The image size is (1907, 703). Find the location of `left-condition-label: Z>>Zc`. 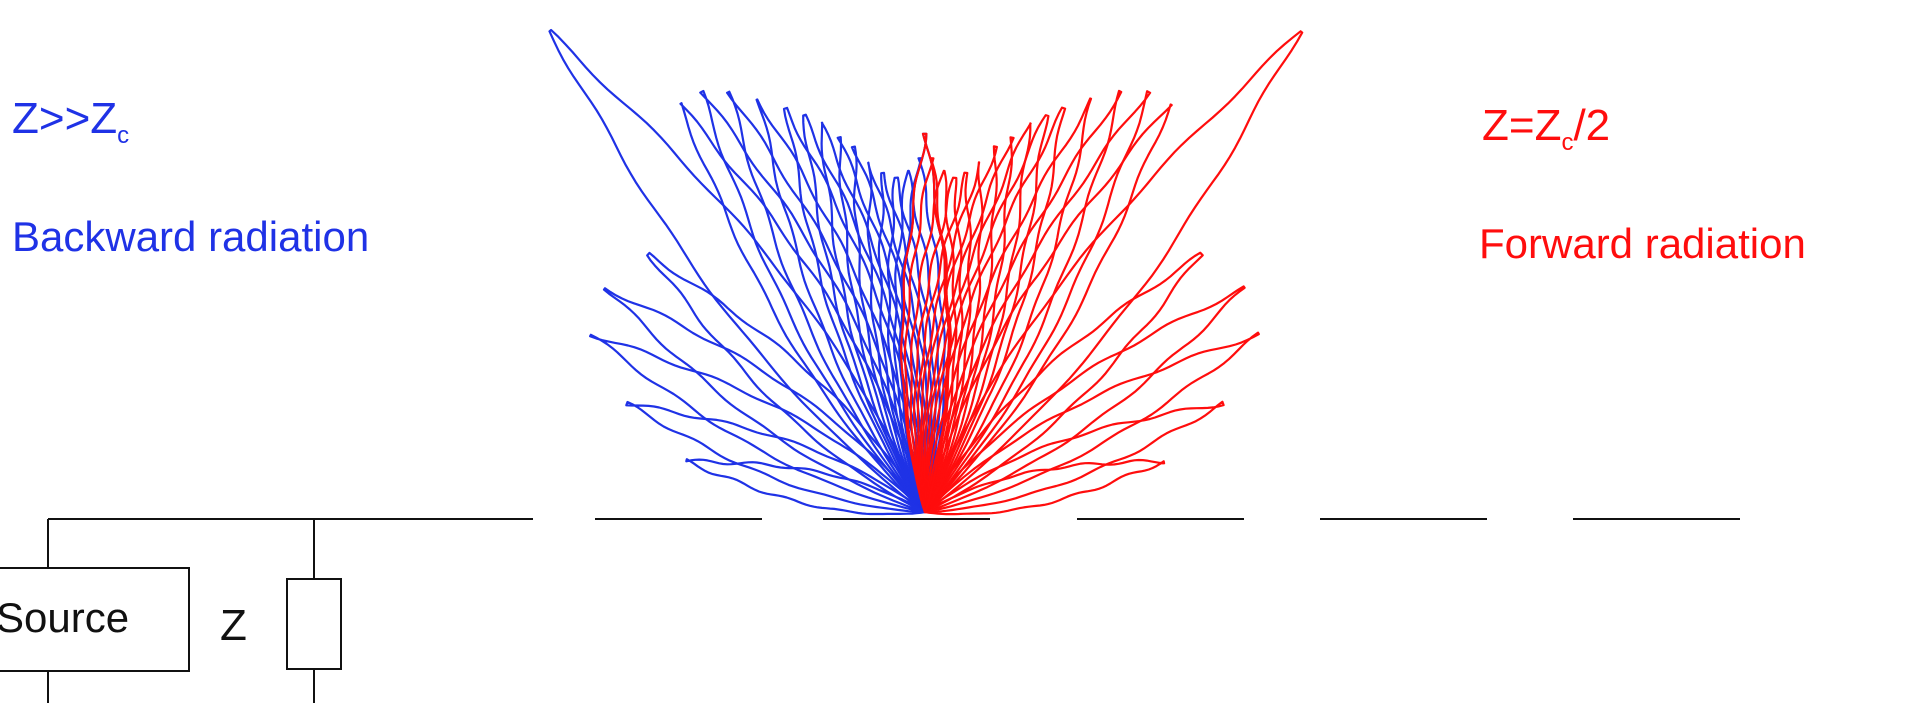

left-condition-label: Z>>Zc is located at coordinates (70, 121).